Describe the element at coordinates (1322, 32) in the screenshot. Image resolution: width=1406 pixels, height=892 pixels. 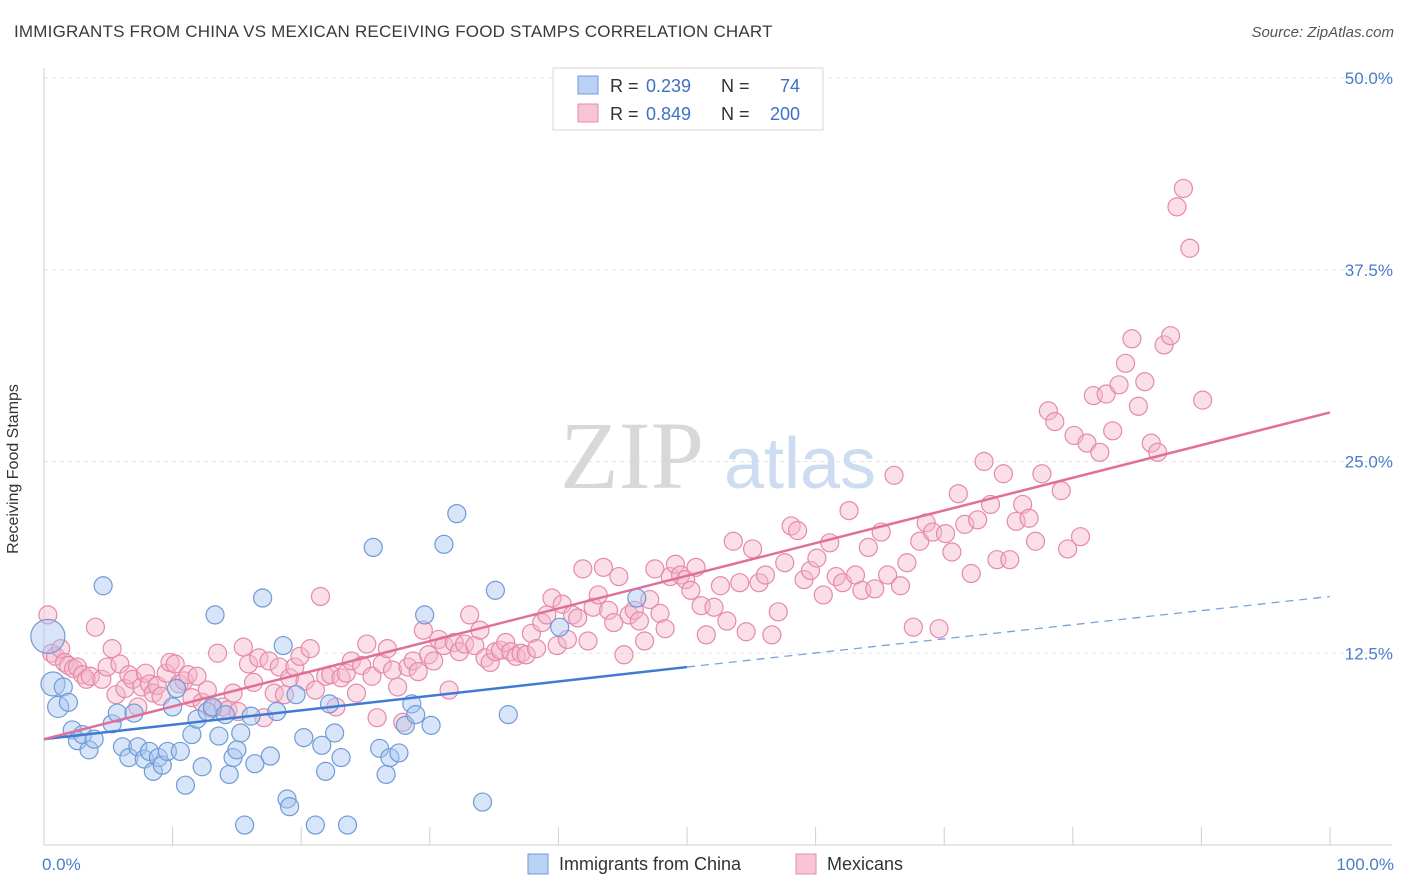
I see `source-label: Source: ZipAtlas.com` at that location.